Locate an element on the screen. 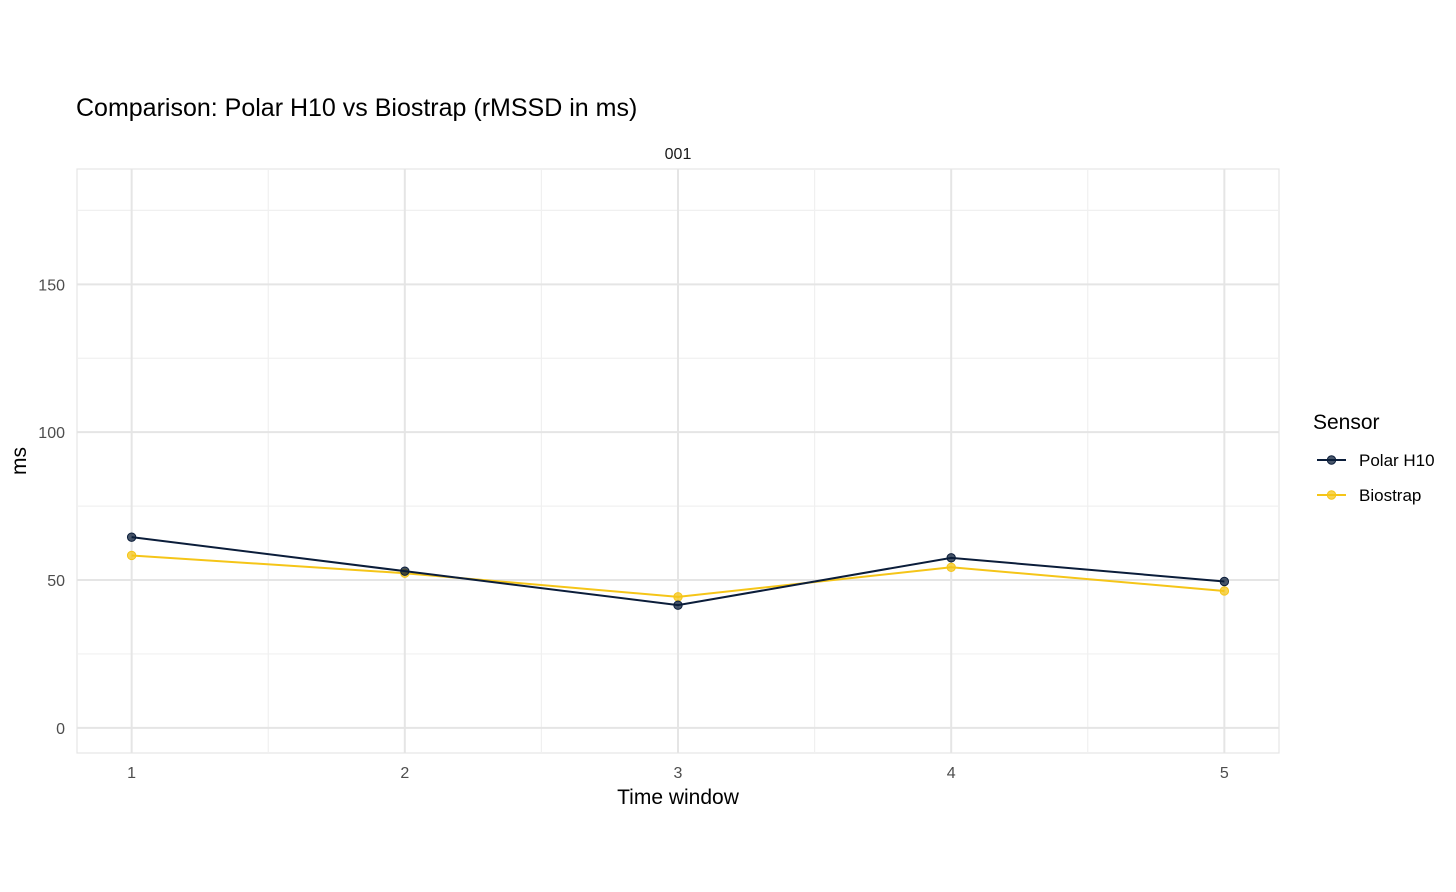 This screenshot has width=1456, height=892. legend: Sensor Polar H10 Biostrap is located at coordinates (1374, 458).